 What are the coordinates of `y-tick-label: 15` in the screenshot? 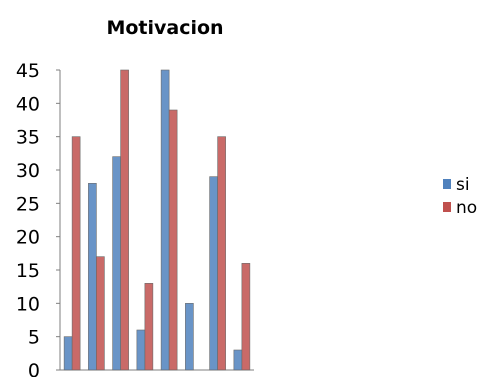 It's located at (28, 271).